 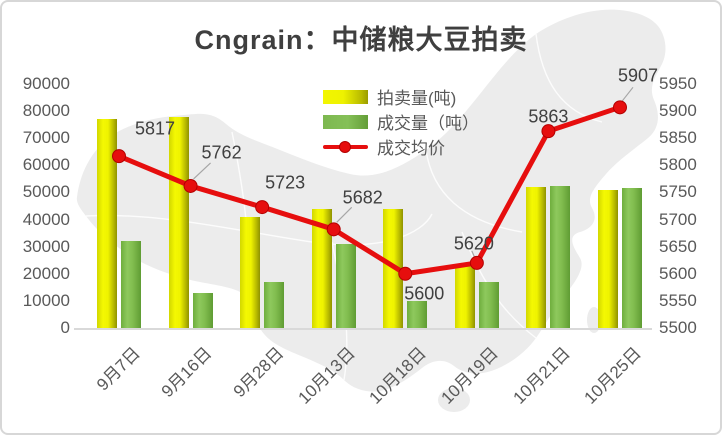 I want to click on hainan-island, so click(x=454, y=400).